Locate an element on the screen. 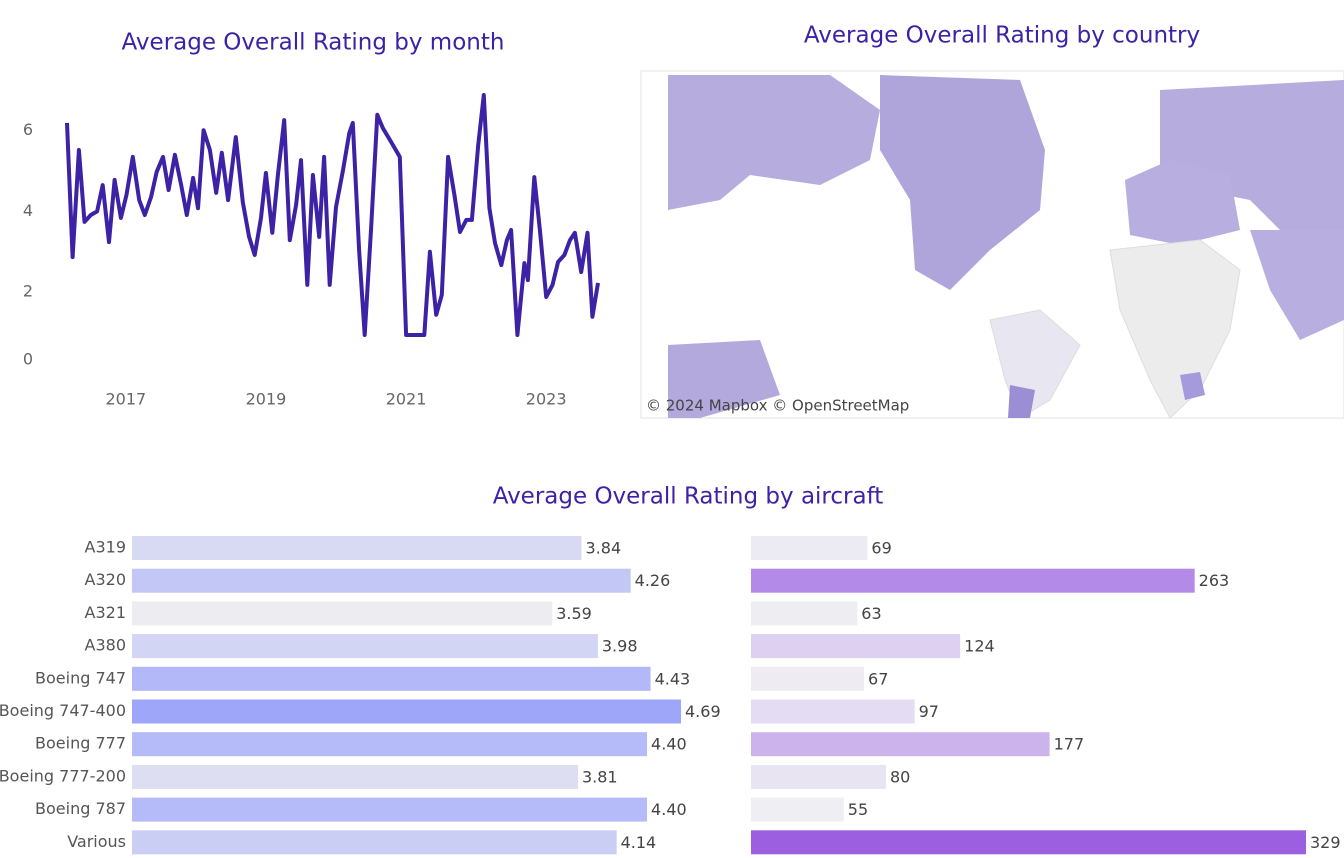 The image size is (1344, 858). category-label: Boeing 787 is located at coordinates (80, 808).